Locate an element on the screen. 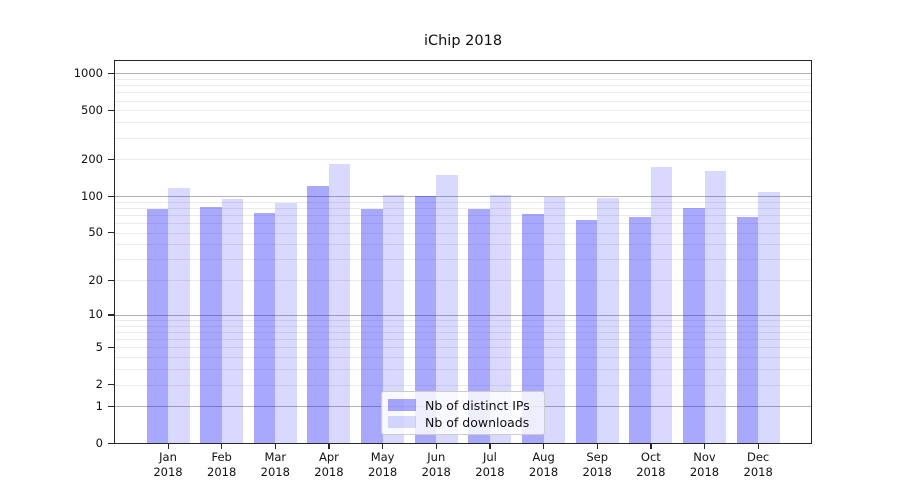 This screenshot has height=500, width=900. y-tick-label: 20 is located at coordinates (95, 279).